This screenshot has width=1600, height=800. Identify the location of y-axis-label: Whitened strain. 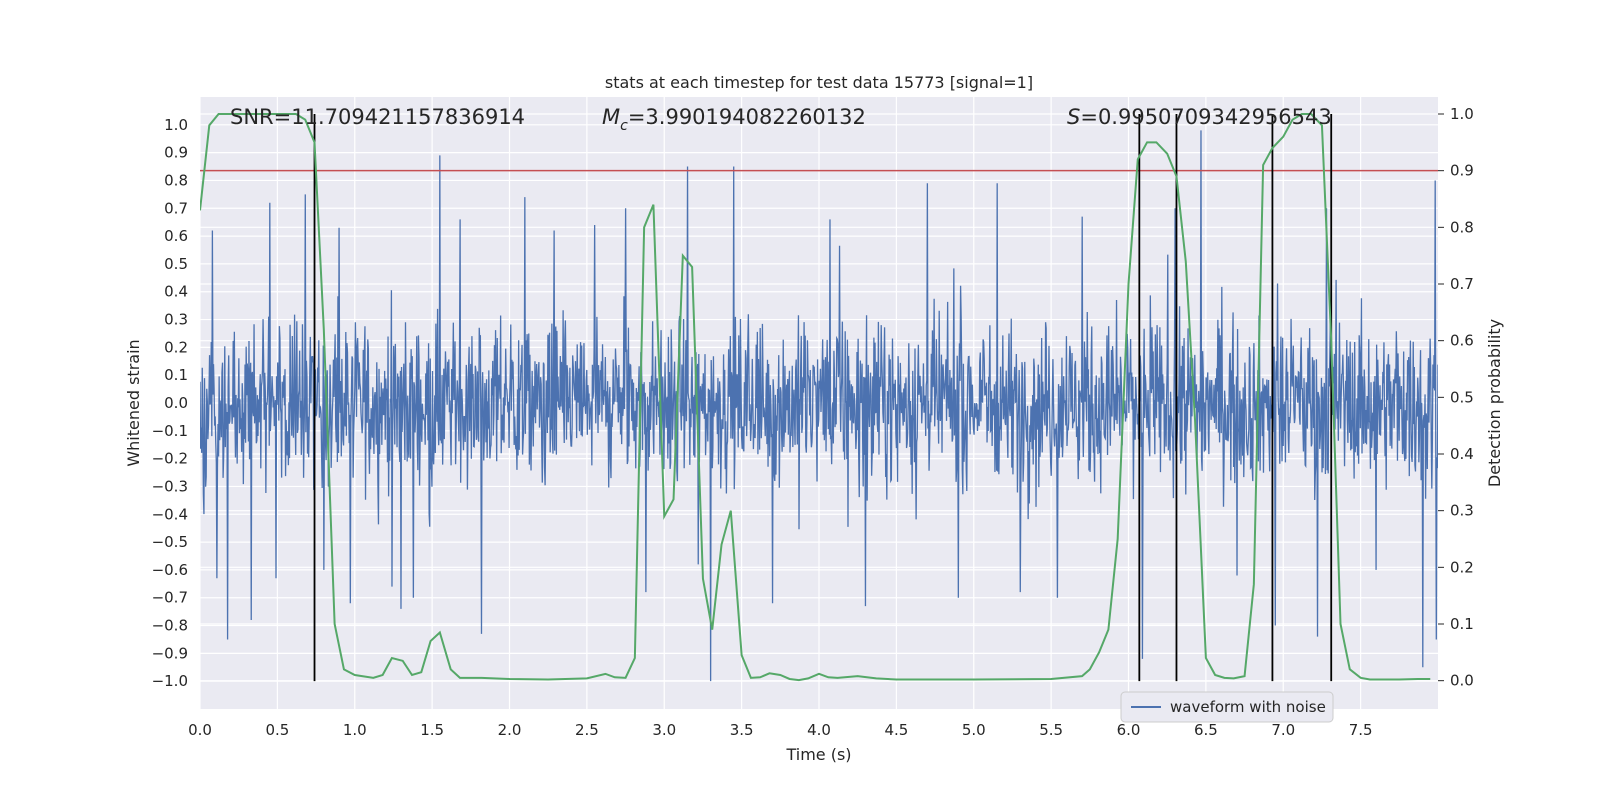
(133, 402).